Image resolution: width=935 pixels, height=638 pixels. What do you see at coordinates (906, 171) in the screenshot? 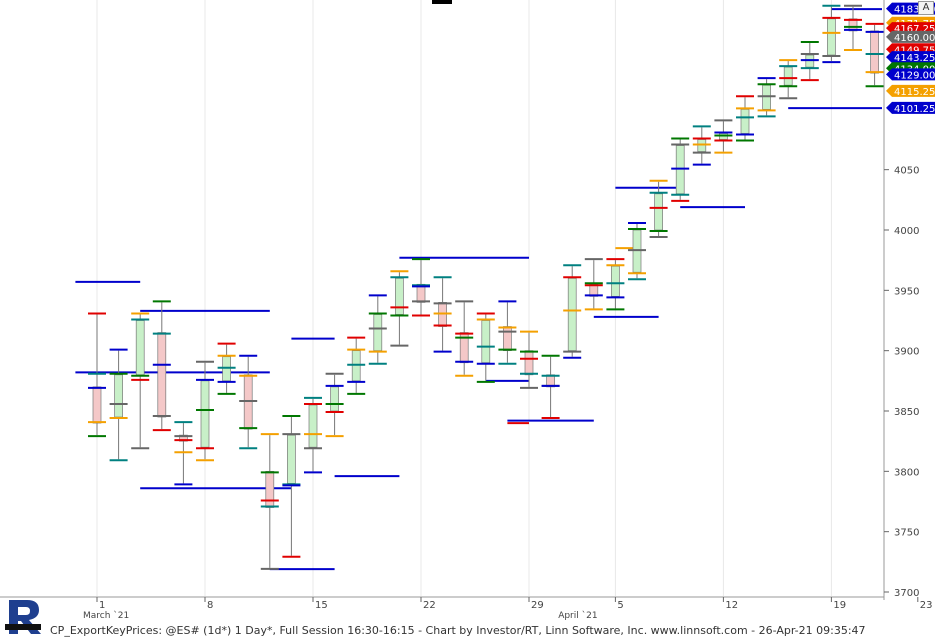
I see `y-tick-label: 4050` at bounding box center [906, 171].